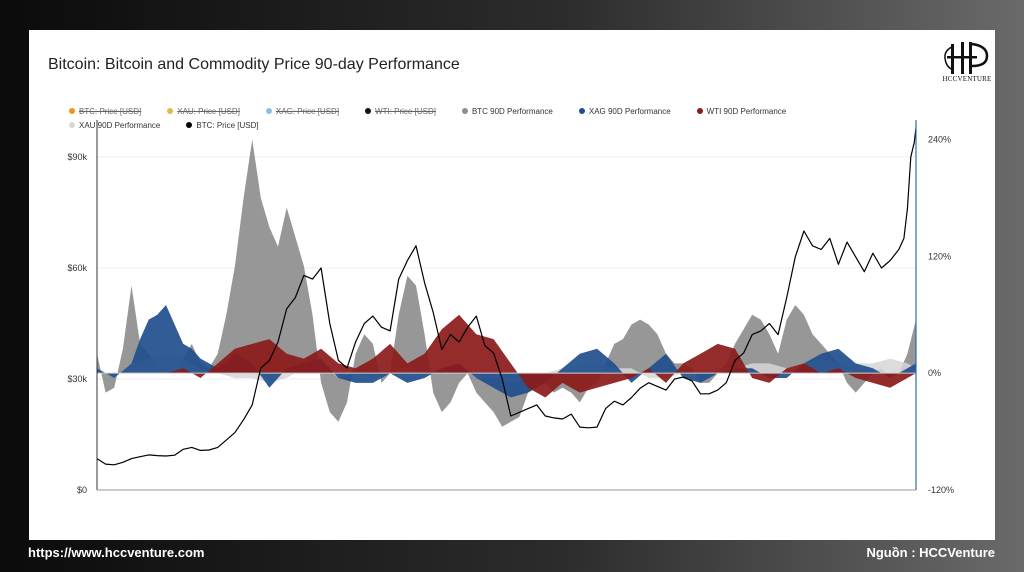 The height and width of the screenshot is (572, 1024). Describe the element at coordinates (82, 490) in the screenshot. I see `y-left-tick-label: $0` at that location.